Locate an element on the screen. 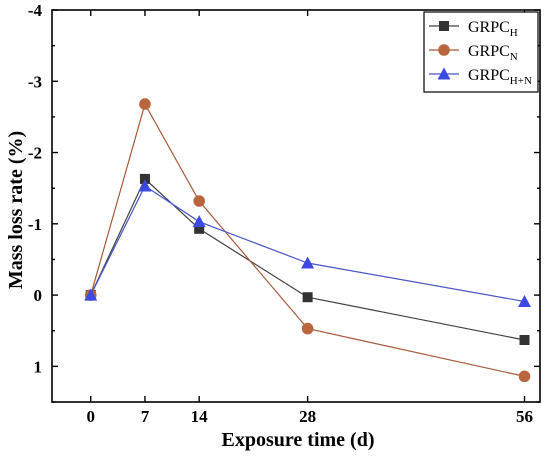 This screenshot has height=456, width=550. legend-item: GRPCN is located at coordinates (473, 53).